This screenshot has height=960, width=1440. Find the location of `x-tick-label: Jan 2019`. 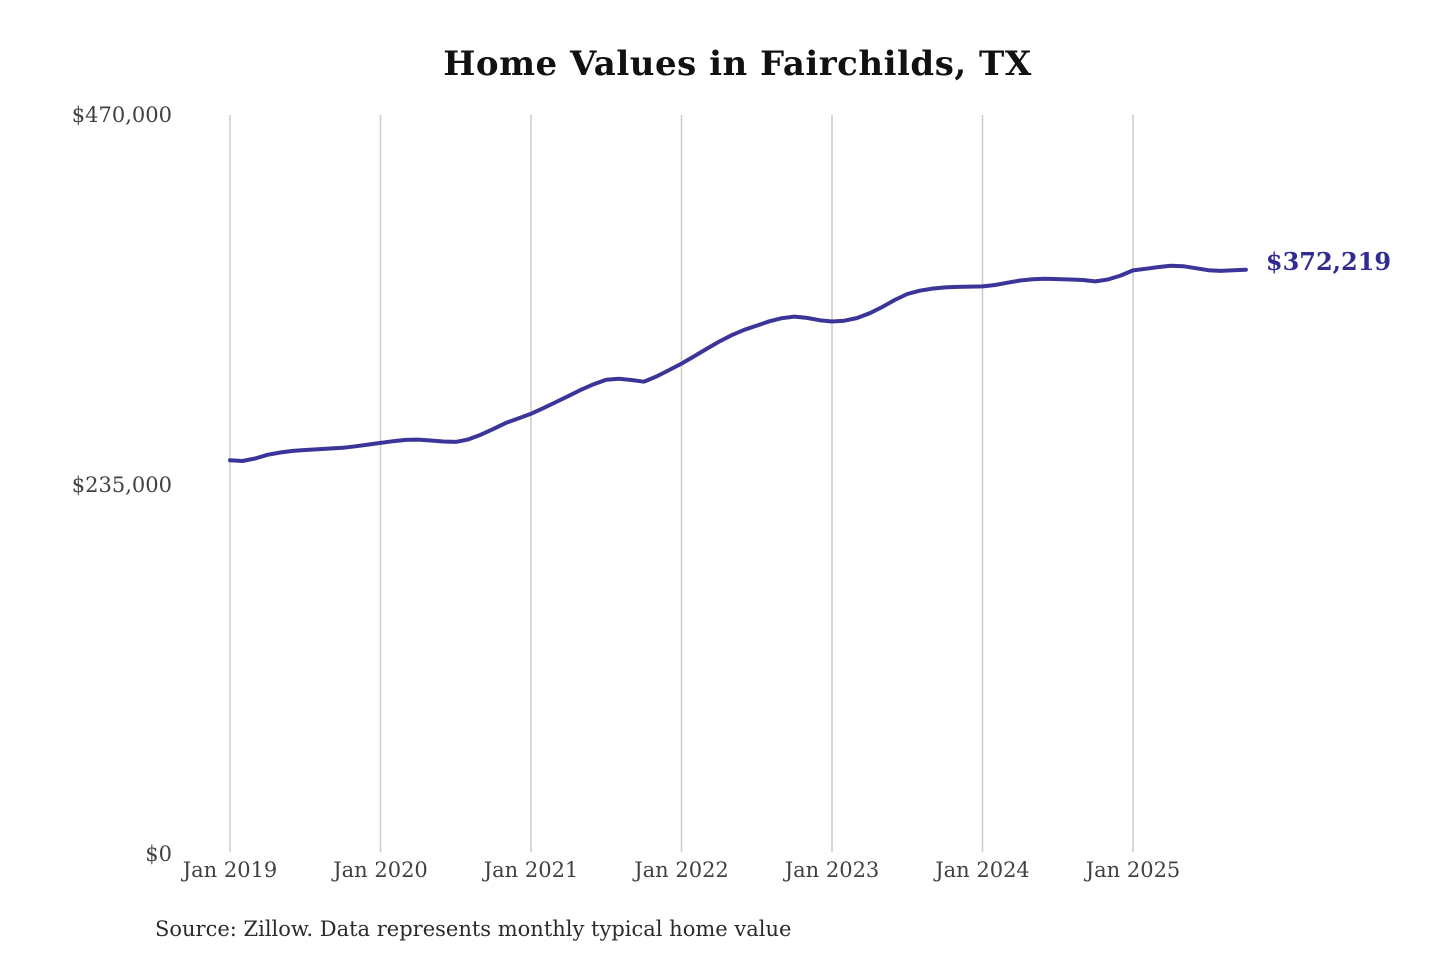

x-tick-label: Jan 2019 is located at coordinates (230, 870).